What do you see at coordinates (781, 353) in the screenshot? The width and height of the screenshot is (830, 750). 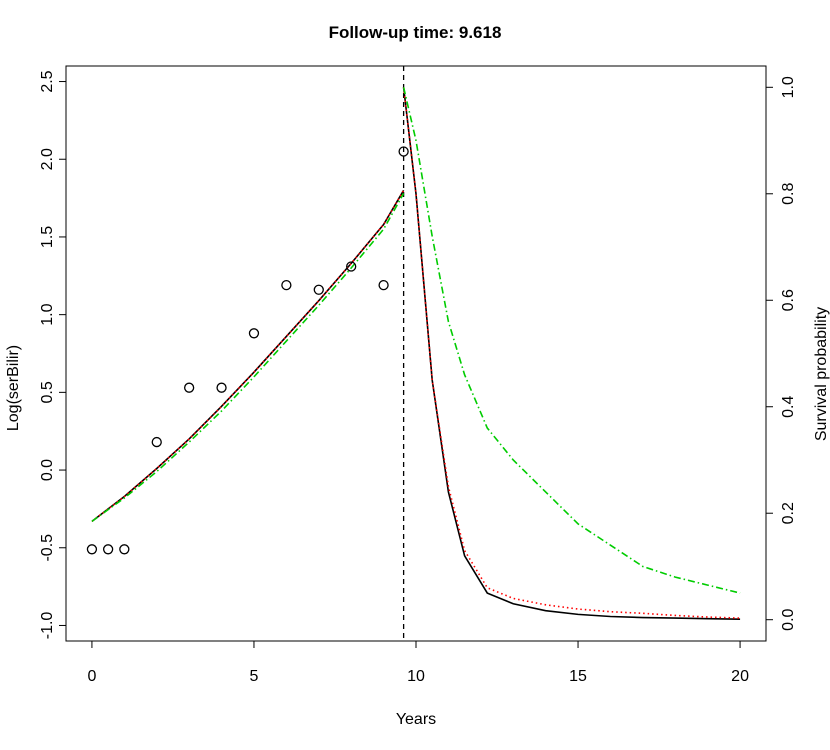 I see `y-right-axis: 0.0 0.2 0.4 0.6 0.8 1.0` at bounding box center [781, 353].